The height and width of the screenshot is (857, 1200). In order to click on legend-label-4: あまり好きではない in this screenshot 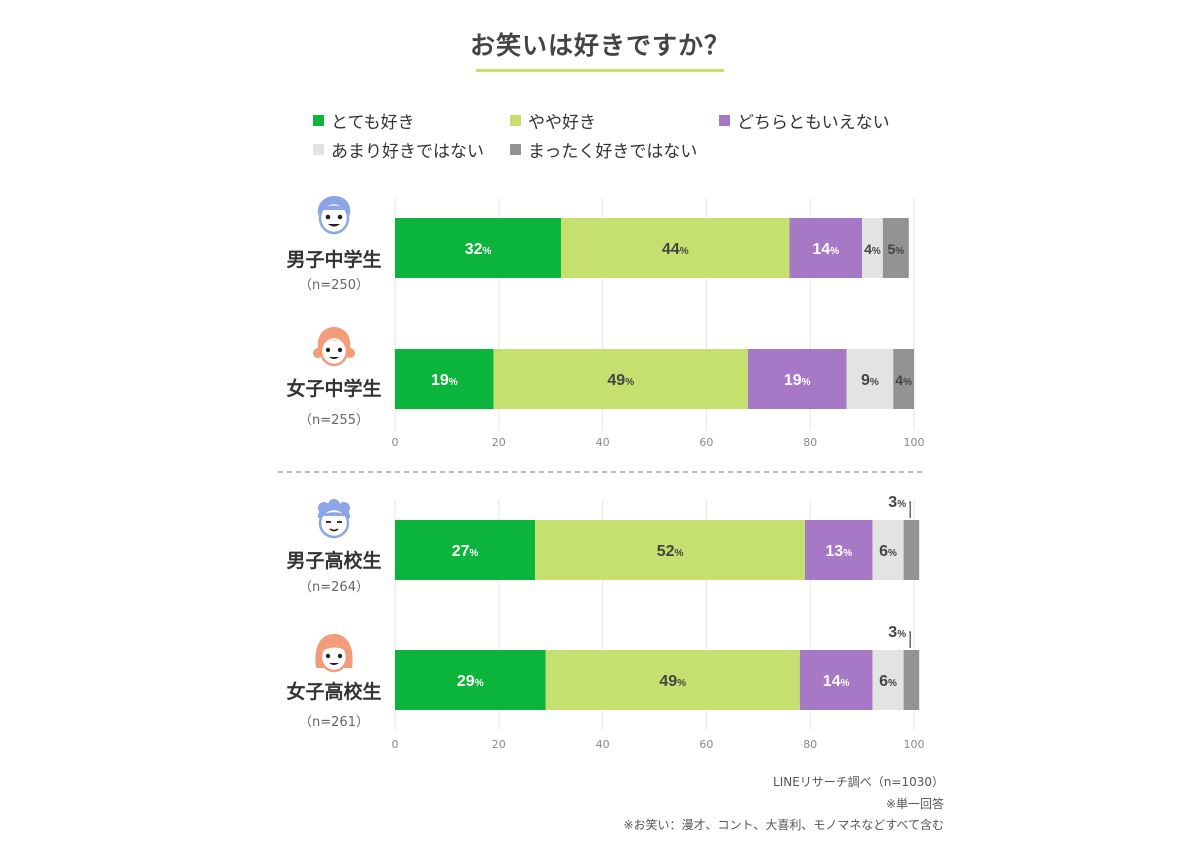, I will do `click(407, 152)`.